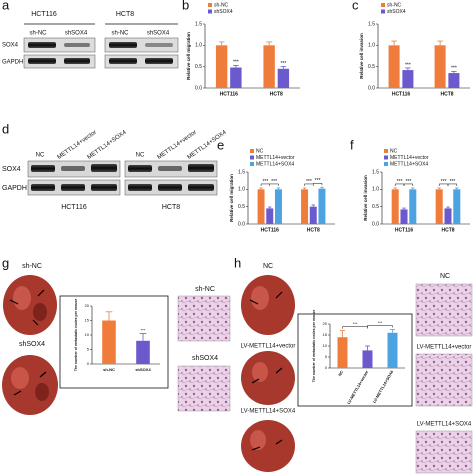 This screenshot has width=474, height=474. What do you see at coordinates (5, 262) in the screenshot?
I see `panel-letter: g` at bounding box center [5, 262].